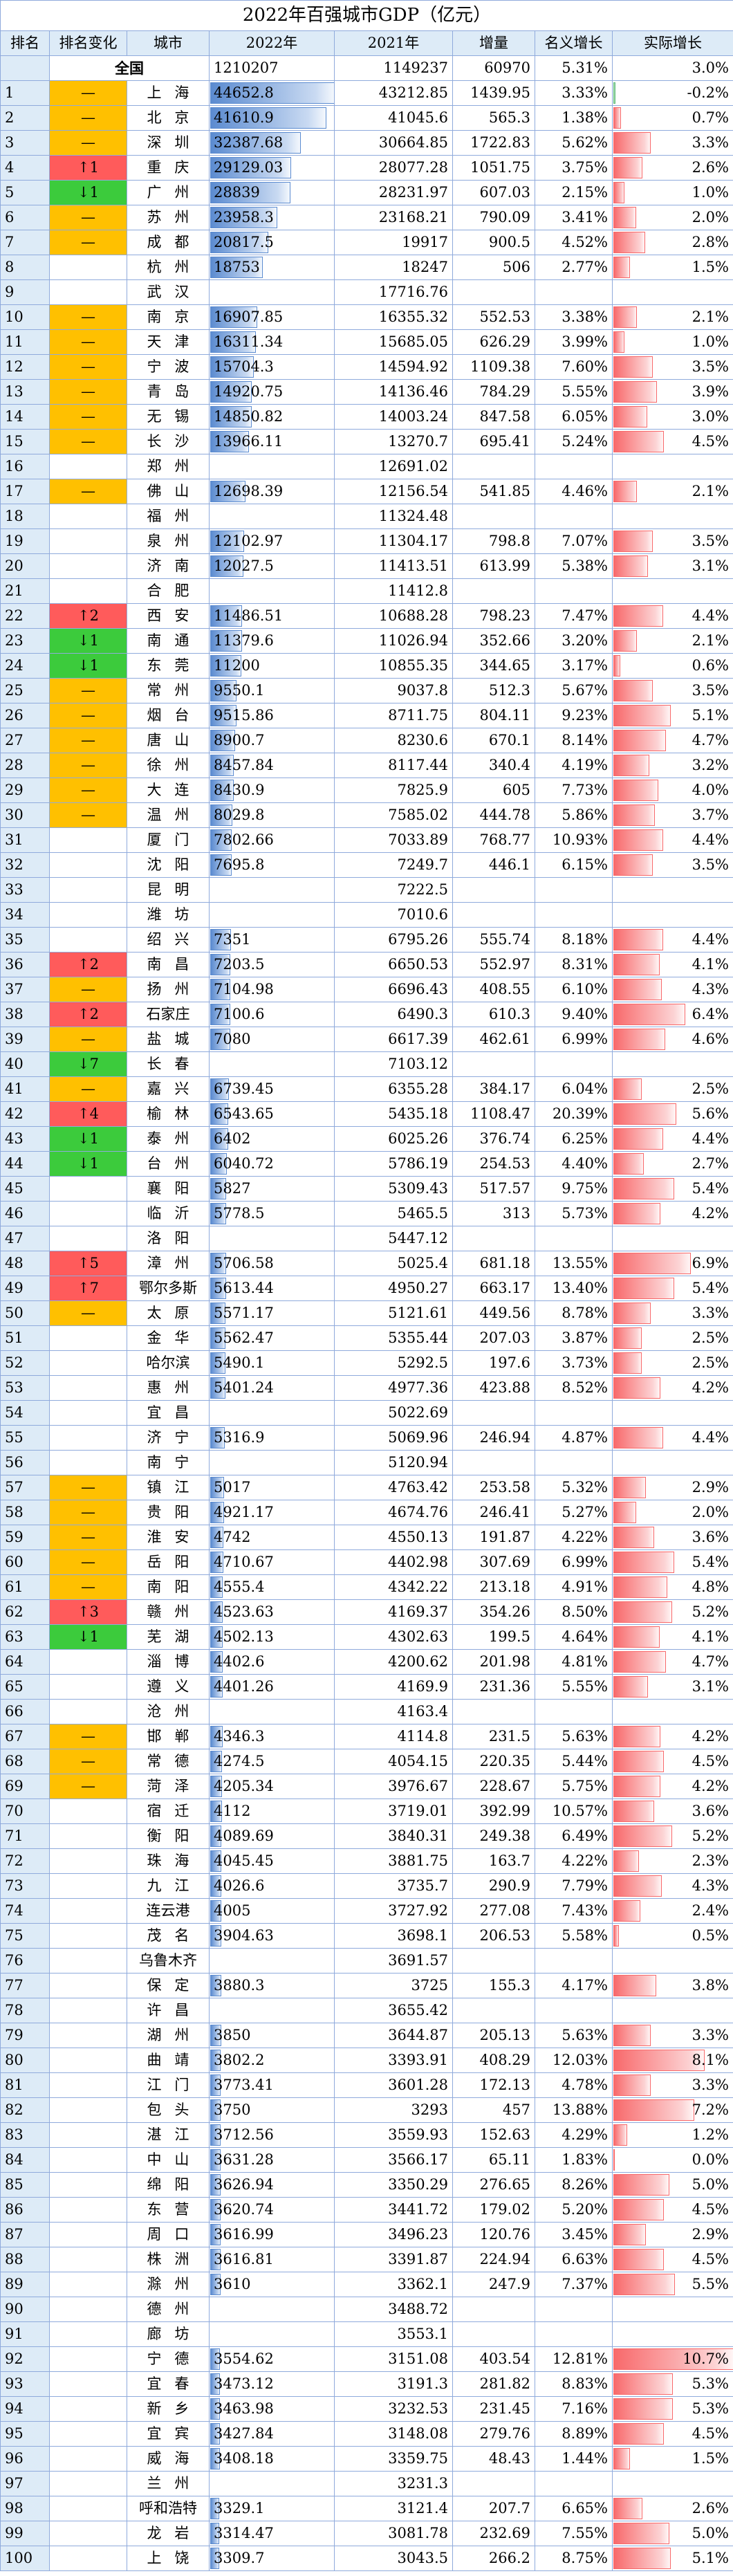 This screenshot has width=733, height=2576. Describe the element at coordinates (585, 1014) in the screenshot. I see `cell-text: 9.40%` at that location.